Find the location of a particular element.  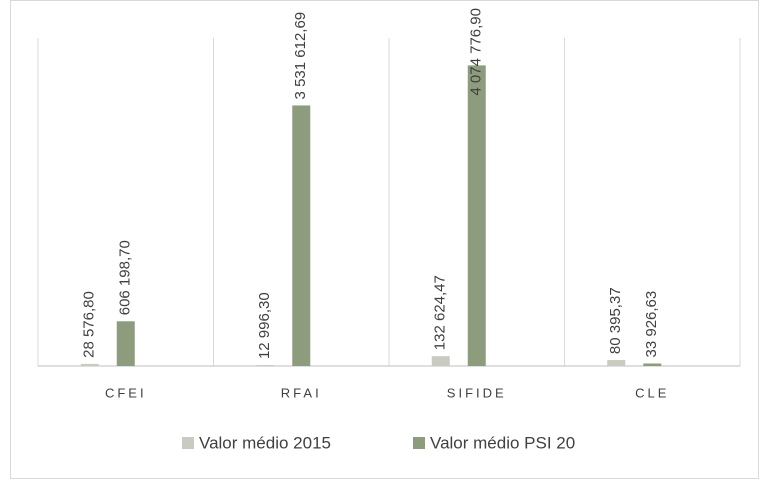

data-label: 3 531 612,69 is located at coordinates (300, 56).